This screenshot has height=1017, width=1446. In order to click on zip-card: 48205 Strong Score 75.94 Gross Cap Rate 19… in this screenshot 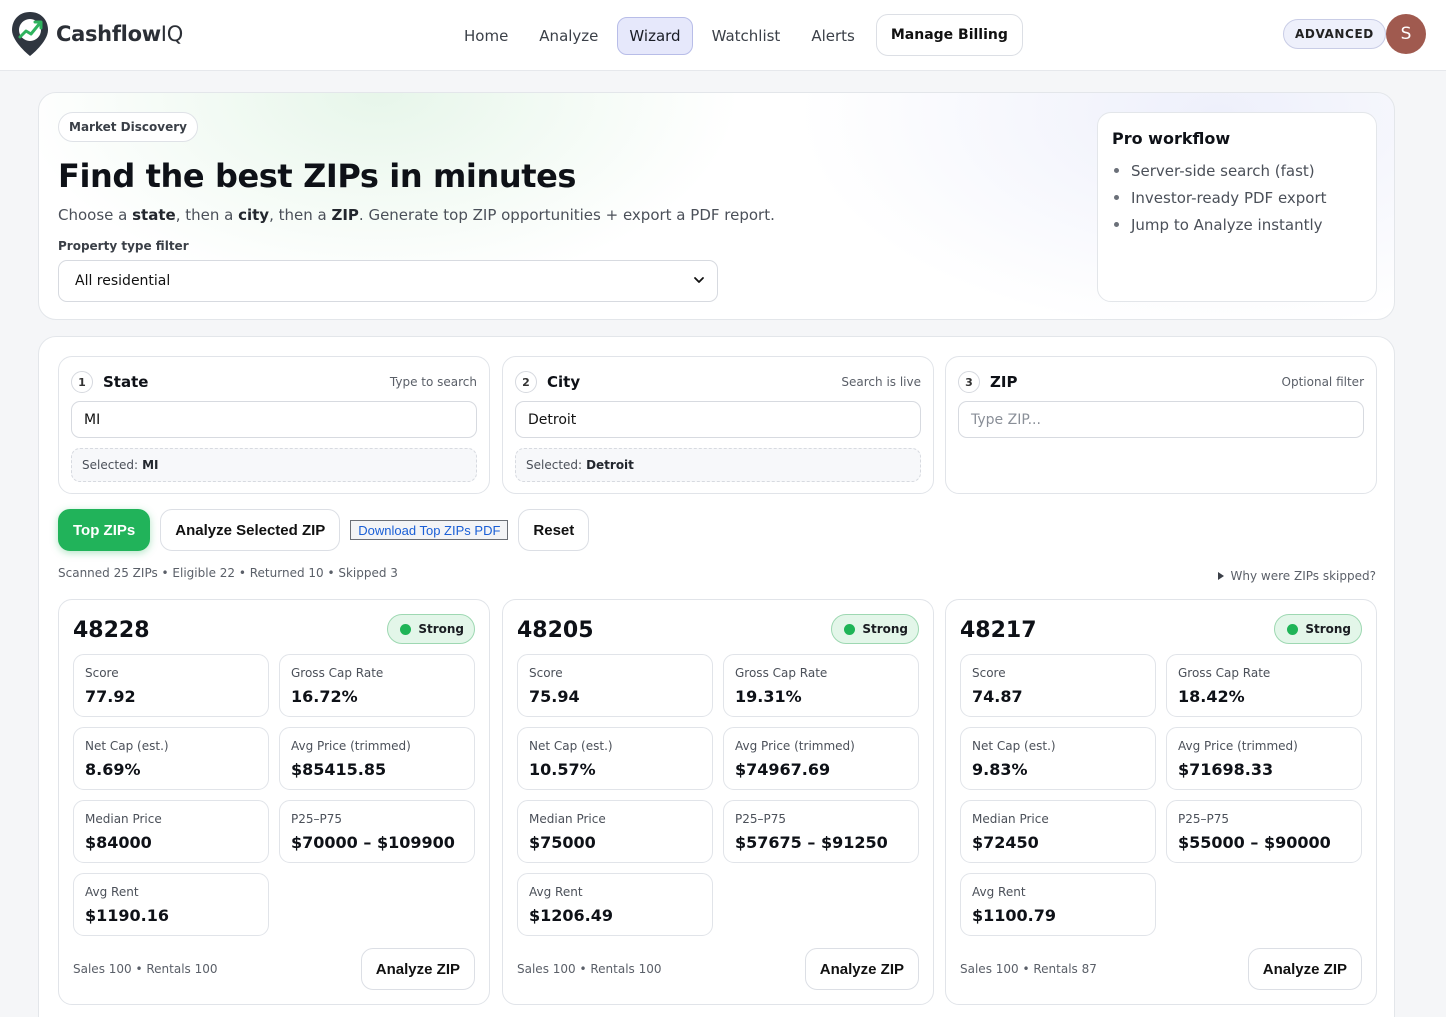, I will do `click(718, 802)`.